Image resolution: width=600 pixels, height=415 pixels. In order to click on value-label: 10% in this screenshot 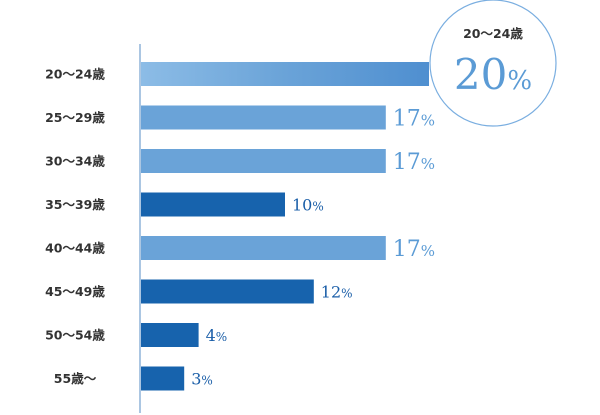, I will do `click(308, 205)`.